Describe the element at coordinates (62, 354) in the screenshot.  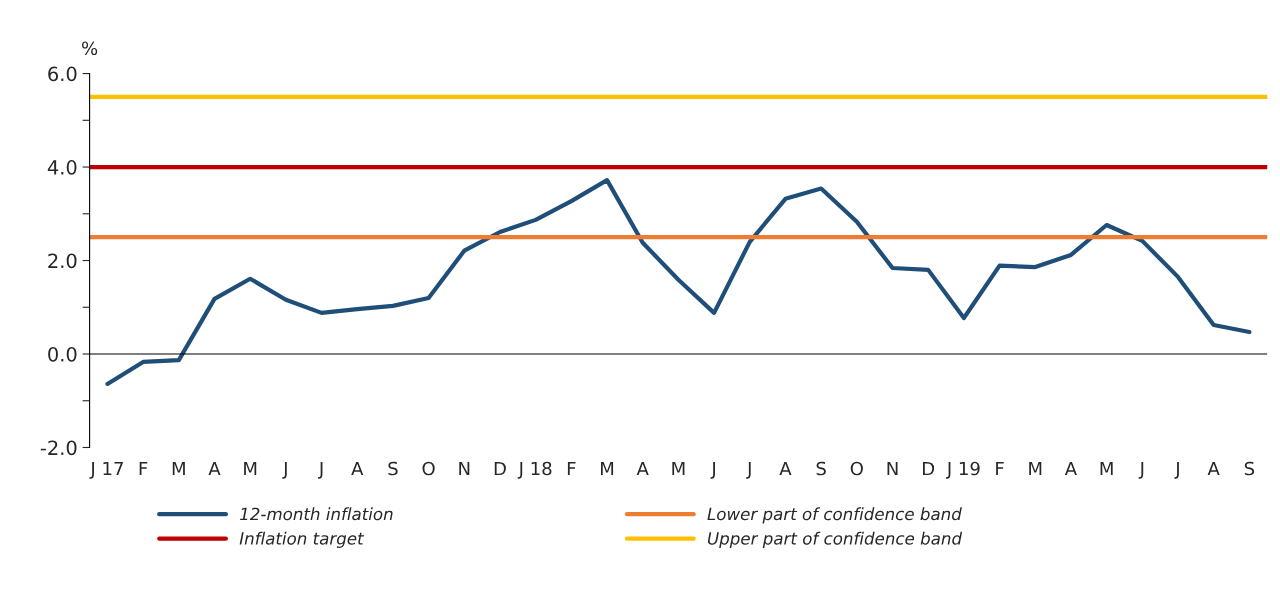
I see `y-tick-label: 0.0` at that location.